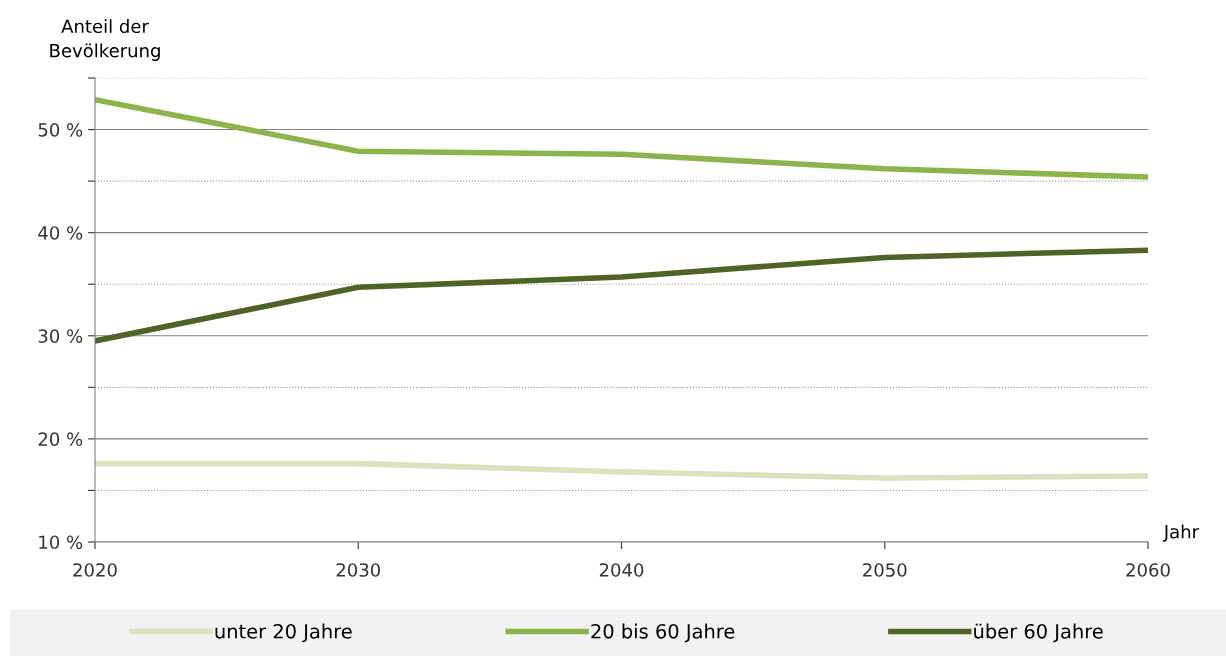  I want to click on x-tick-label: 2020, so click(95, 570).